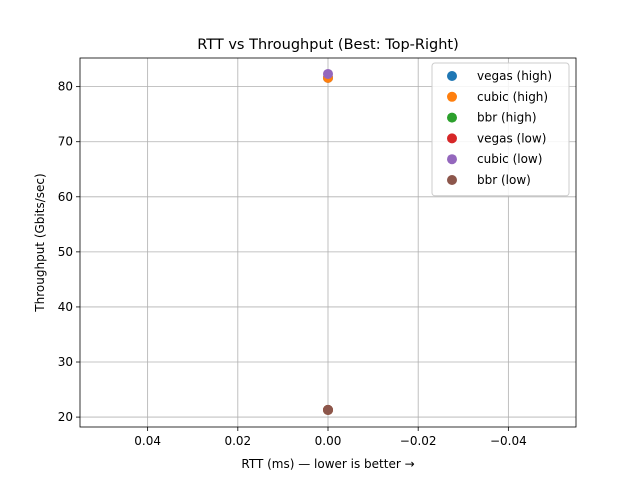  Describe the element at coordinates (65, 87) in the screenshot. I see `y-tick-label: 80` at that location.